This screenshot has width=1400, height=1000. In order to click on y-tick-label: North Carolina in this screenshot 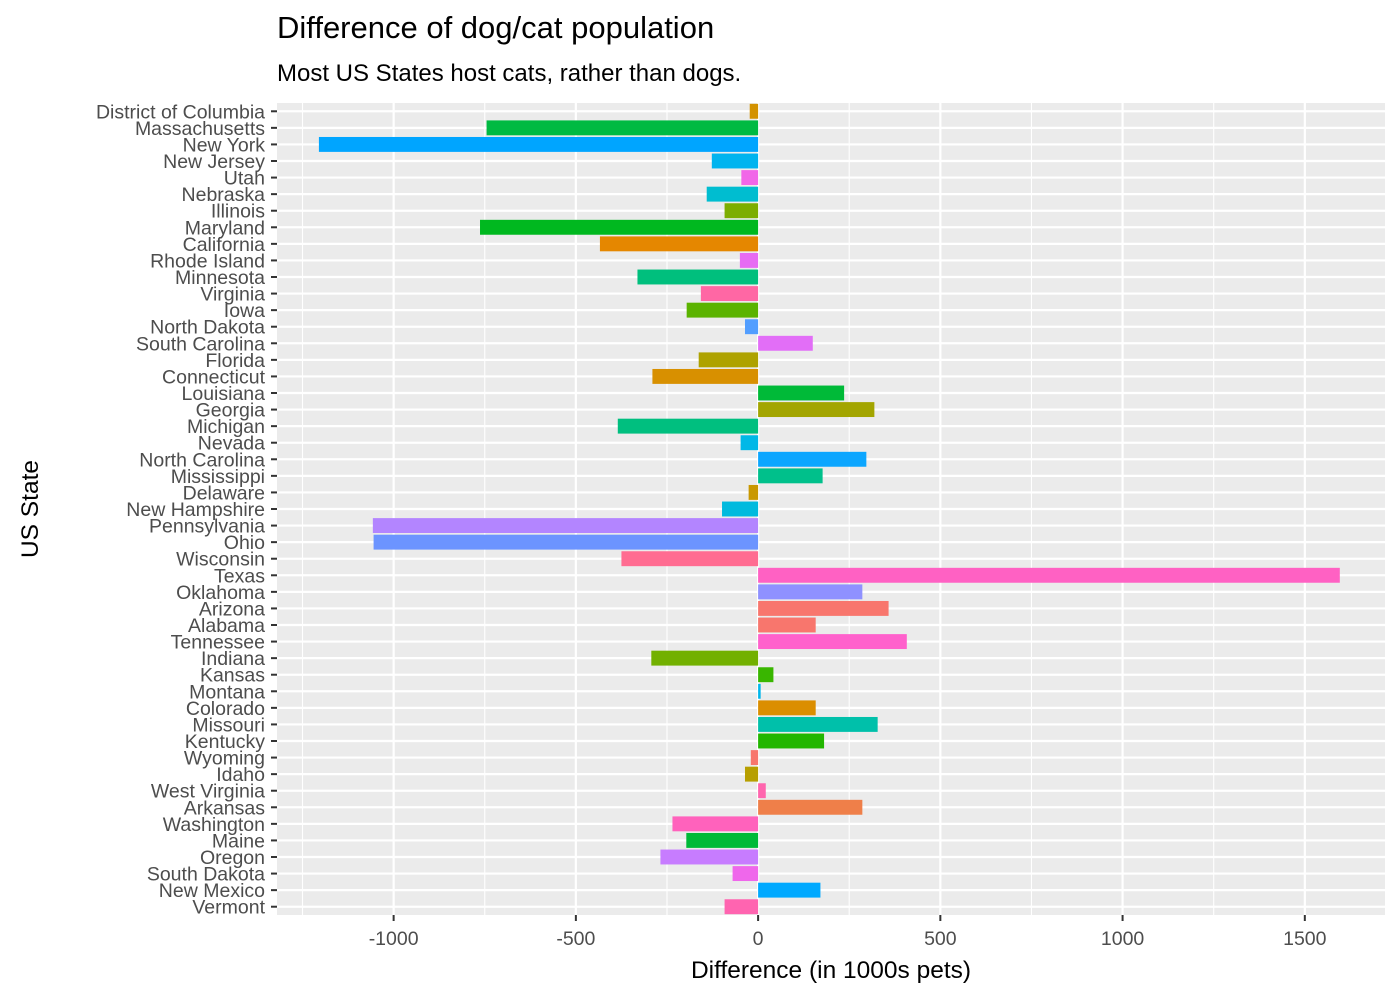, I will do `click(202, 460)`.